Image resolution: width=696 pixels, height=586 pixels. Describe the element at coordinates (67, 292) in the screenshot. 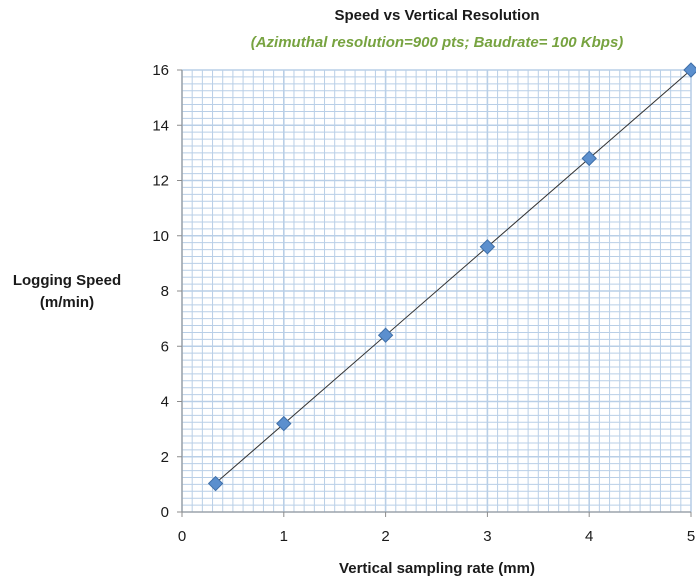

I see `y-axis-label: Logging Speed (m/min)` at that location.